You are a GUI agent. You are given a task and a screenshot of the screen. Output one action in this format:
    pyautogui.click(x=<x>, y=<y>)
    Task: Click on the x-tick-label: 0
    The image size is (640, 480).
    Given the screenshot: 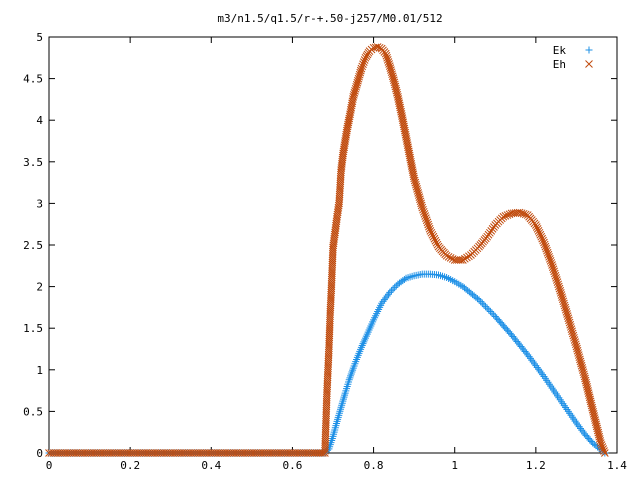 What is the action you would take?
    pyautogui.click(x=49, y=465)
    